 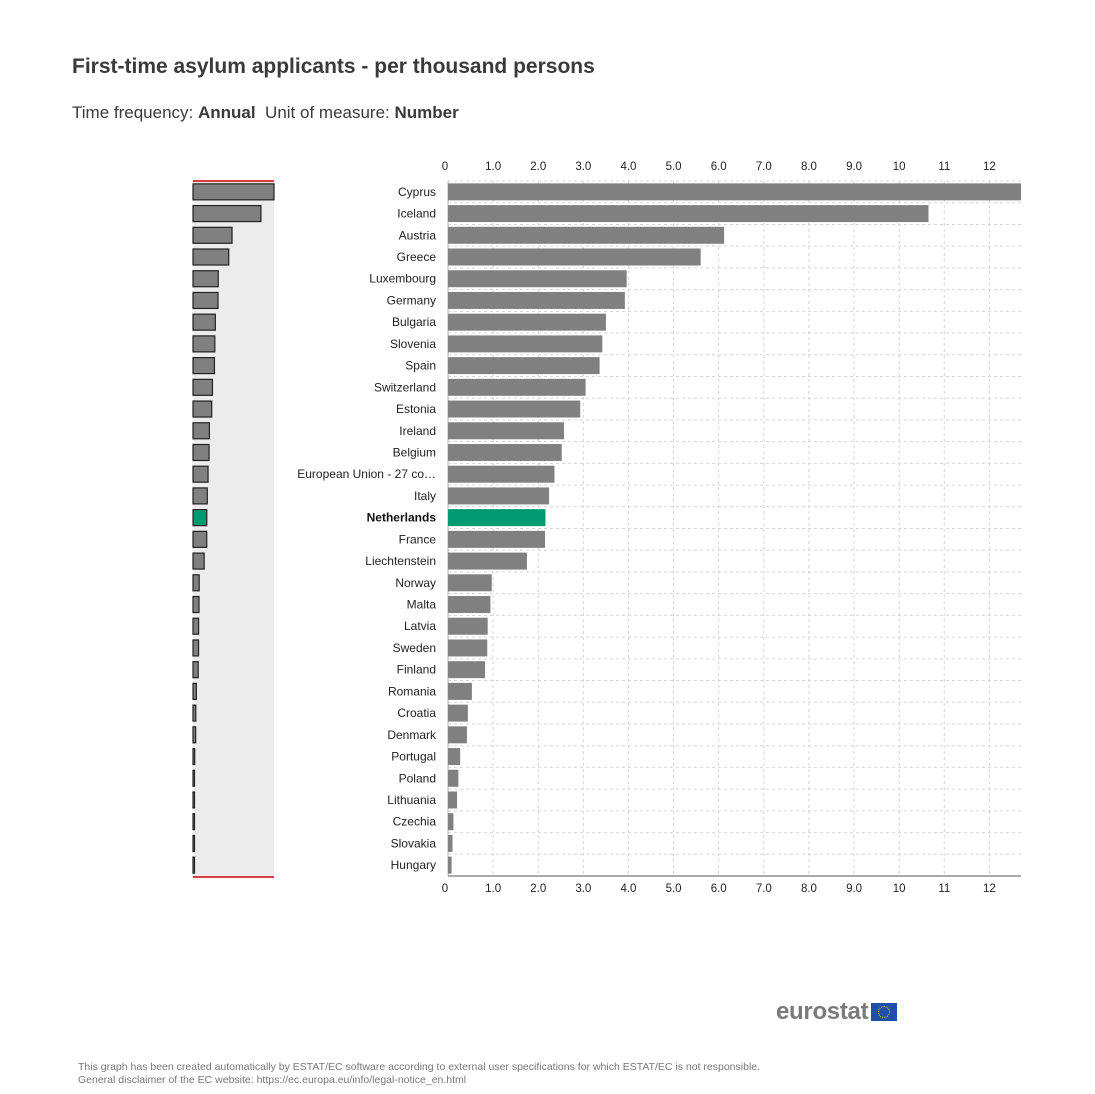 What do you see at coordinates (420, 626) in the screenshot?
I see `category-label: Latvia` at bounding box center [420, 626].